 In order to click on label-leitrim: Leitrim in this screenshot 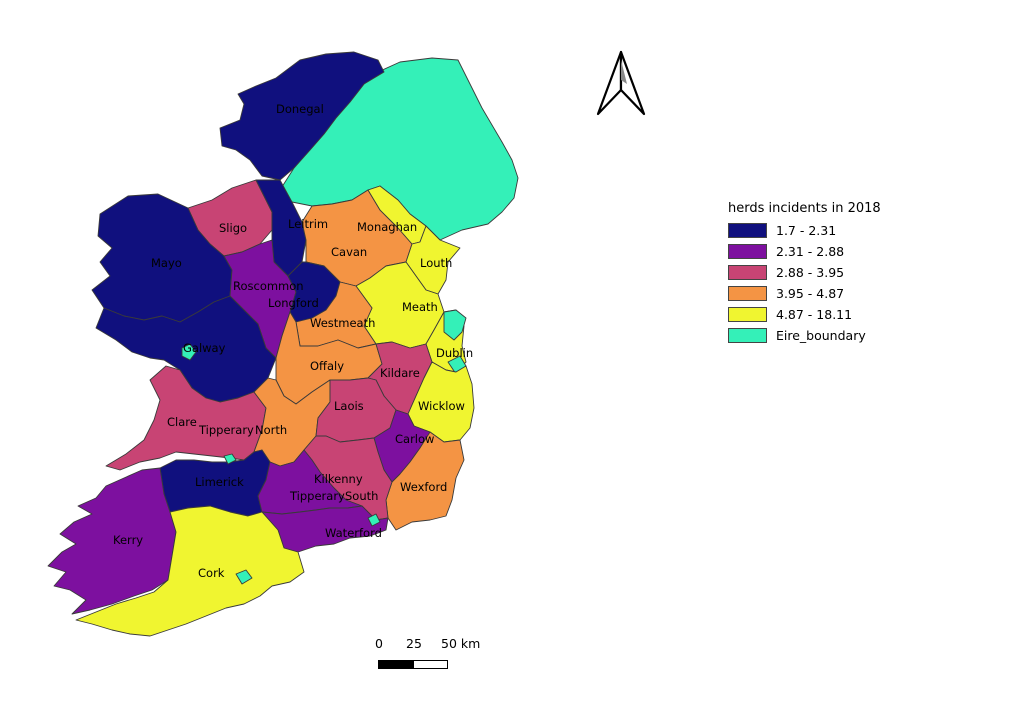, I will do `click(308, 224)`.